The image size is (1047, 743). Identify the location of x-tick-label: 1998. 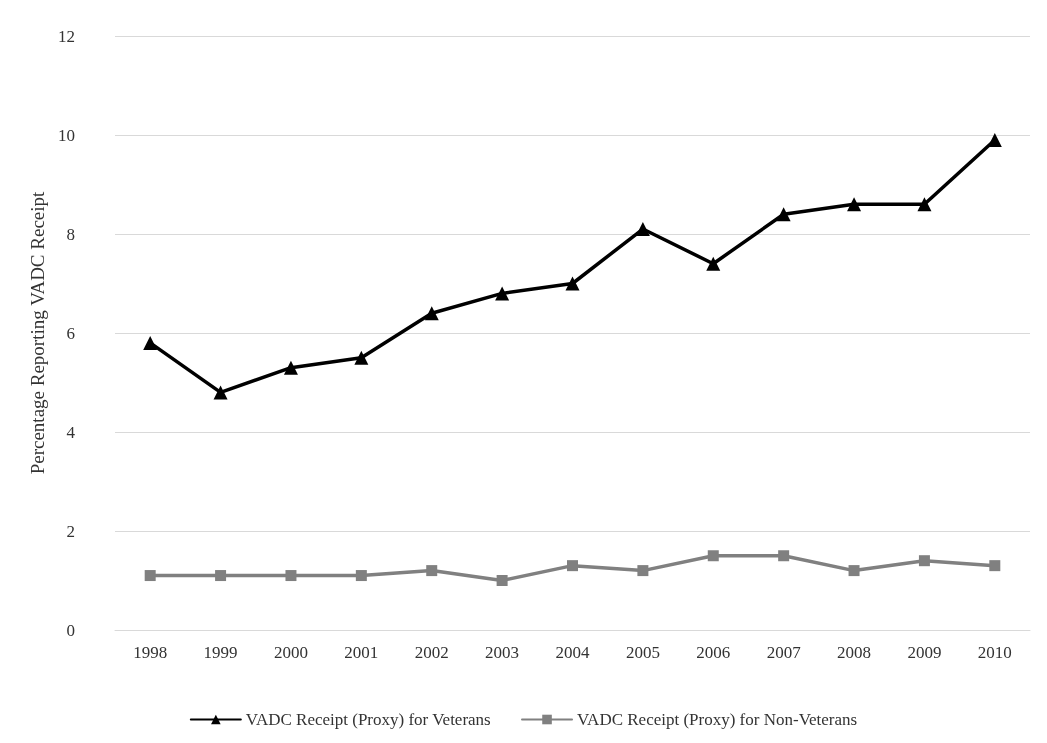
(150, 652).